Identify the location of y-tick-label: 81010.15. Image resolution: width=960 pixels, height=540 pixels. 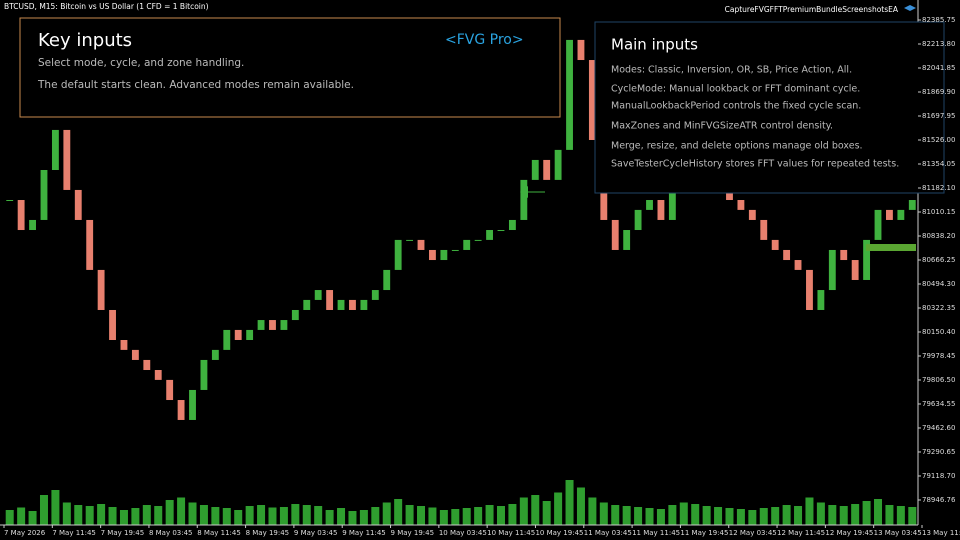
(938, 212).